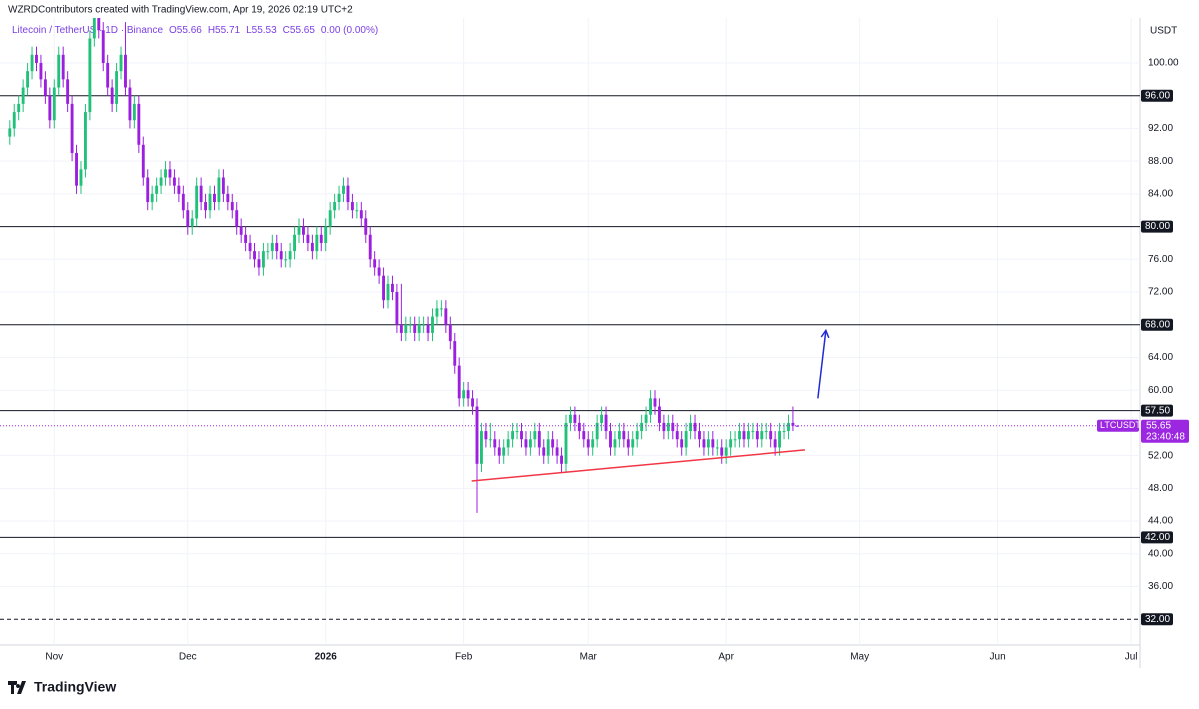  Describe the element at coordinates (349, 30) in the screenshot. I see `legend-item: 0.00 (0.00%)` at that location.